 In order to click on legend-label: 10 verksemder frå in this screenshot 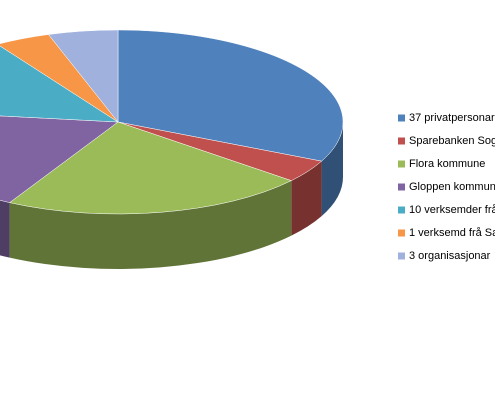, I will do `click(452, 210)`.